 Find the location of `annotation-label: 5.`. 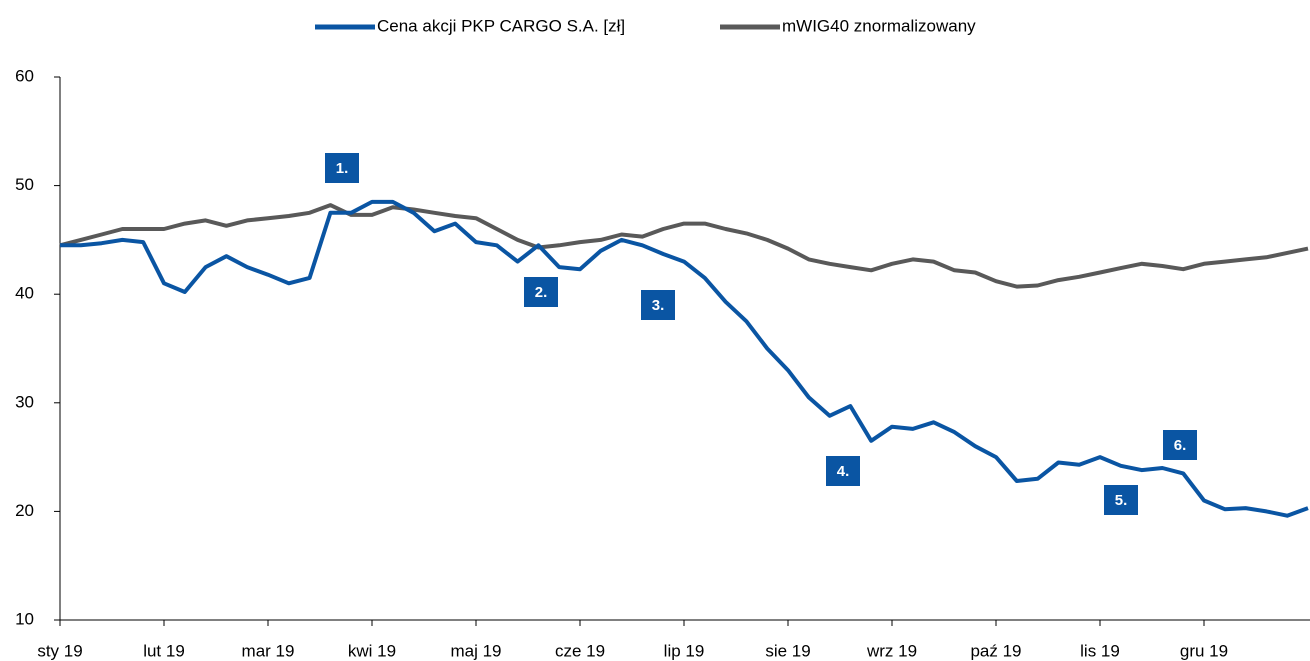

annotation-label: 5. is located at coordinates (1121, 500).